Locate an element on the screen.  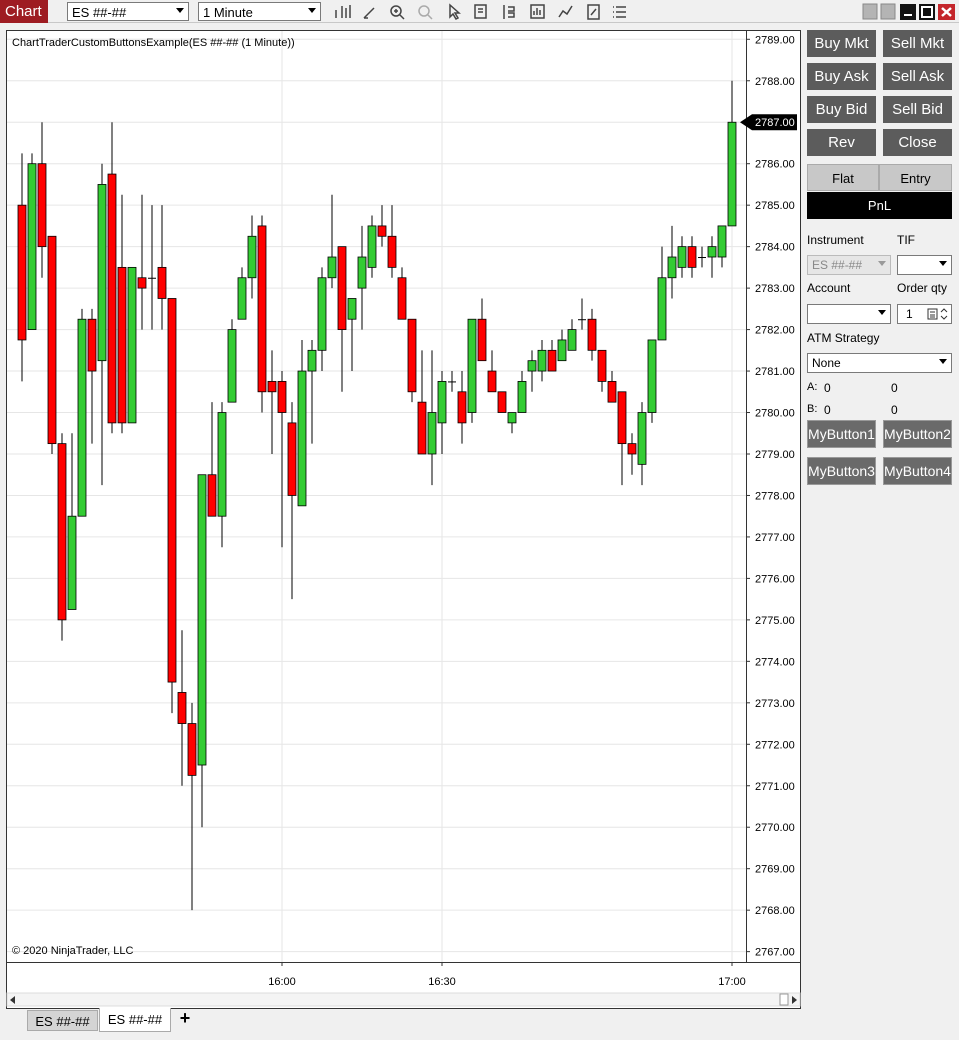
y-tick-label: 2772.00 is located at coordinates (775, 745).